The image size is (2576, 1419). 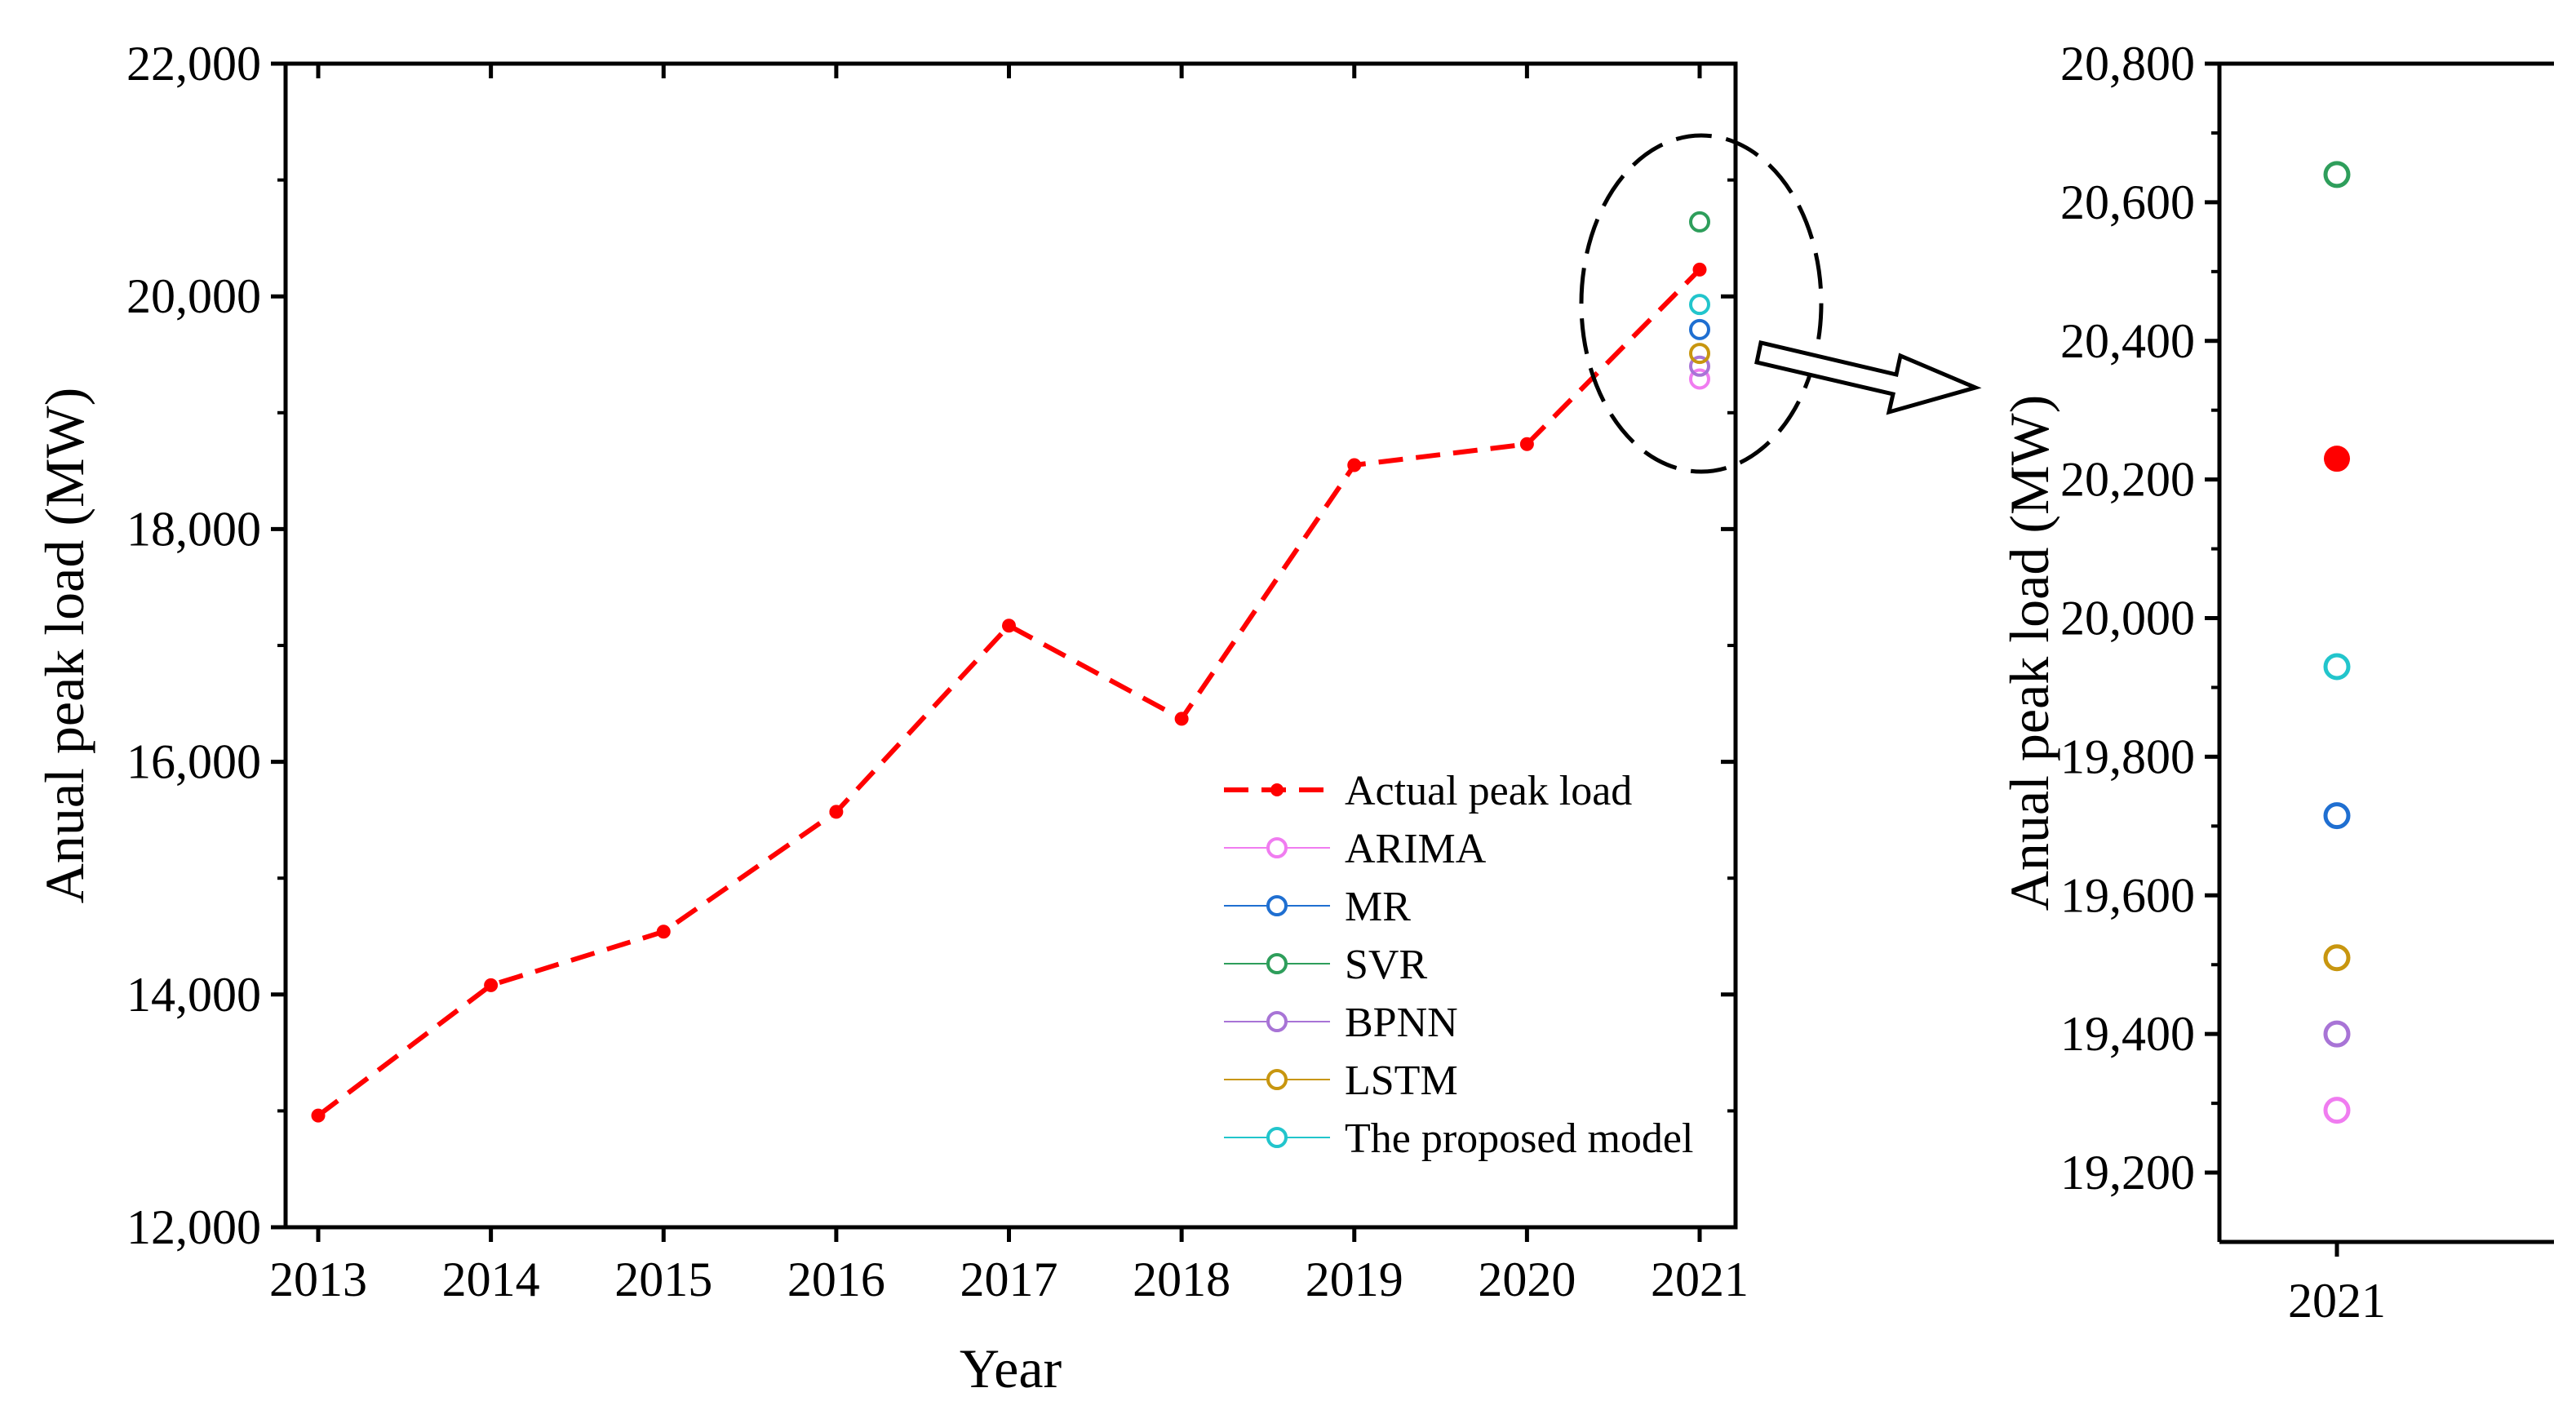 I want to click on dashed-ellipse, so click(x=1701, y=304).